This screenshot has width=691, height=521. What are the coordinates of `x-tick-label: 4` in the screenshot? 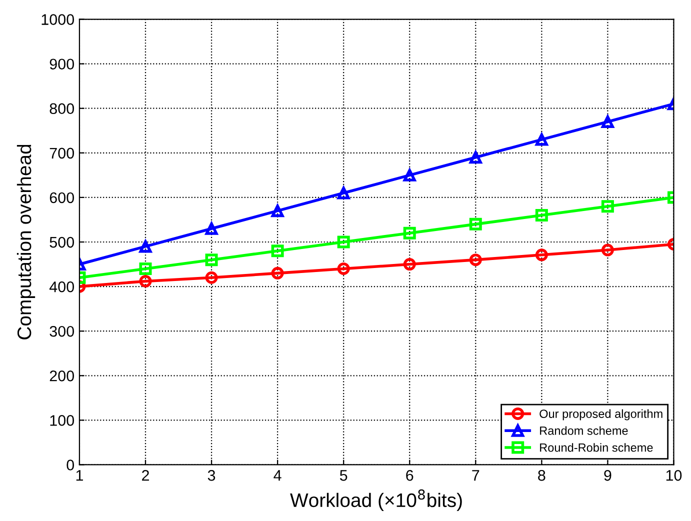 It's located at (278, 475).